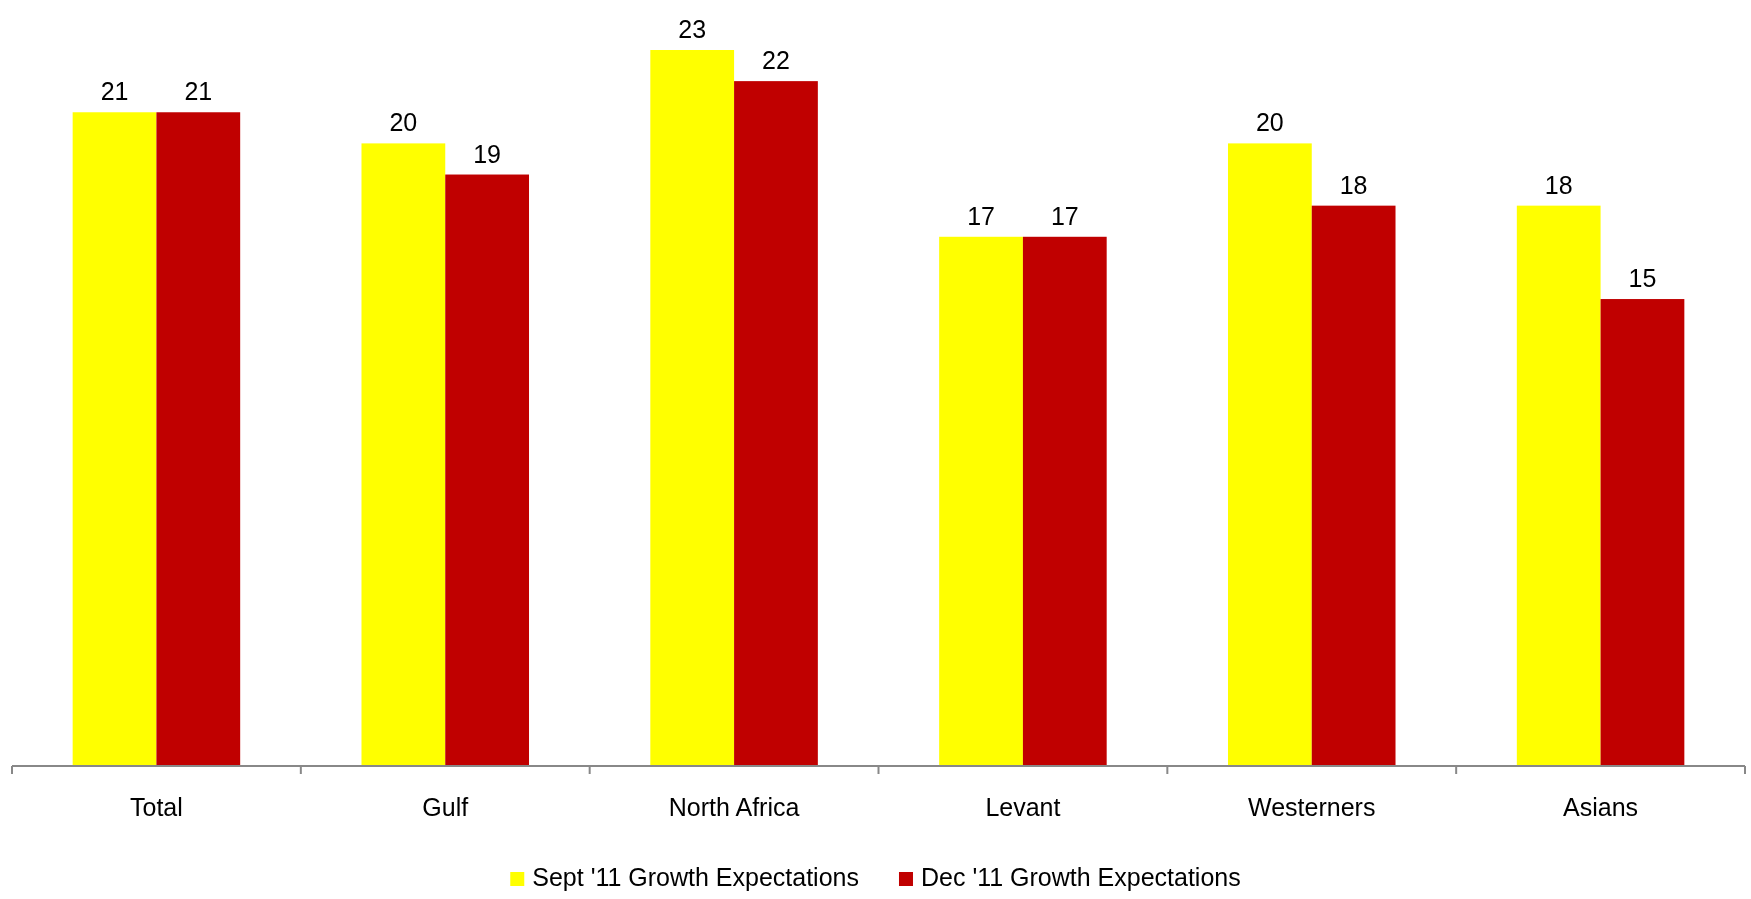  Describe the element at coordinates (692, 29) in the screenshot. I see `data-label: 23` at that location.